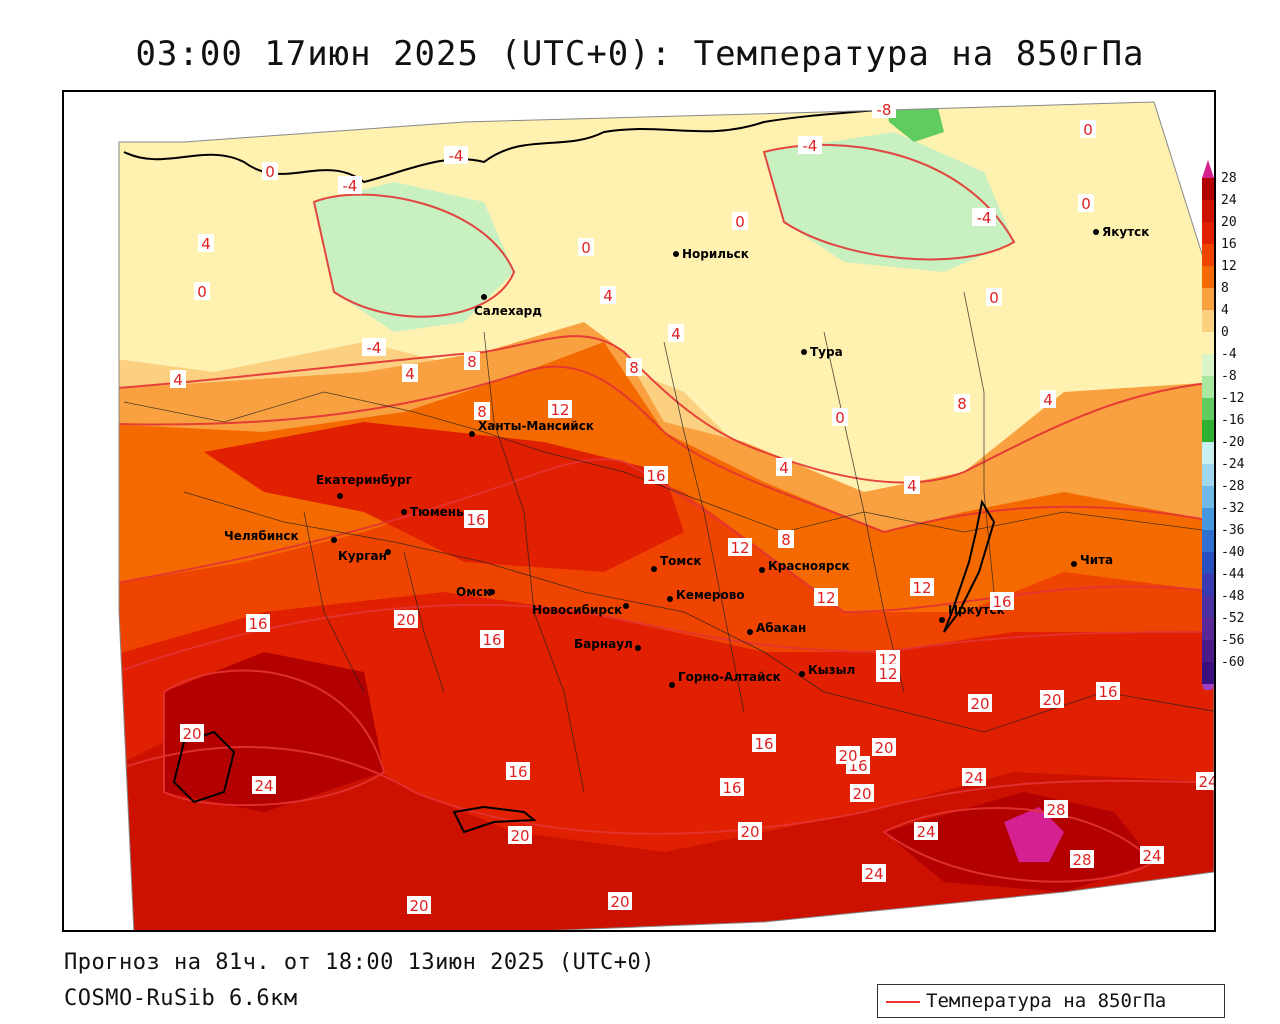 The width and height of the screenshot is (1280, 1024). I want to click on scale-tick-label: -60, so click(1233, 662).